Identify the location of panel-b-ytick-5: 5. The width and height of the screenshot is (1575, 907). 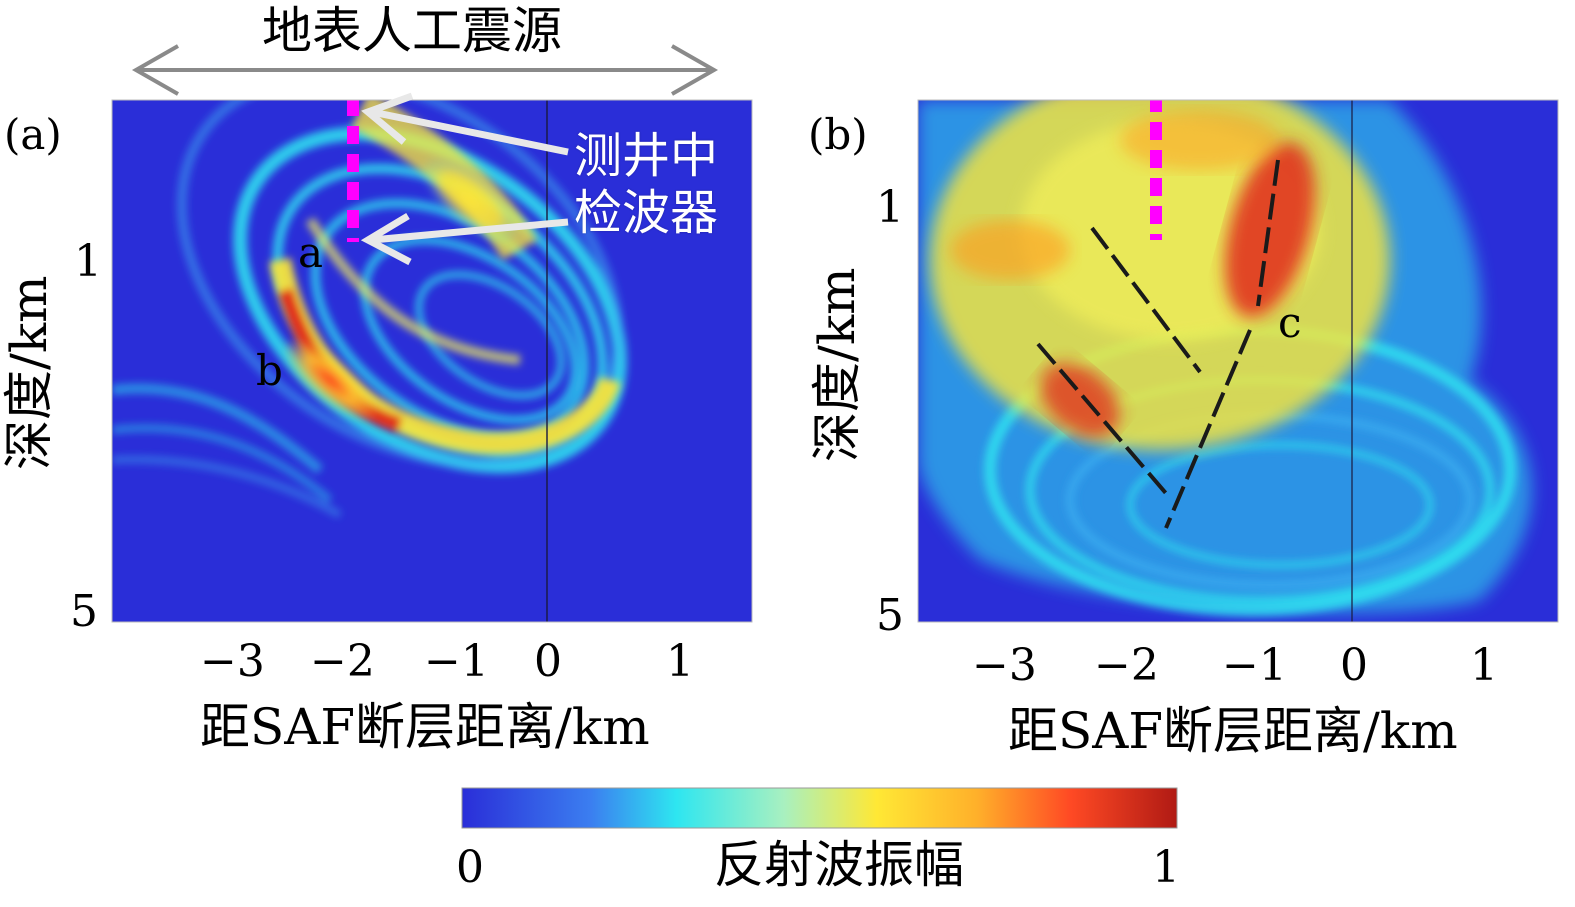
(890, 615).